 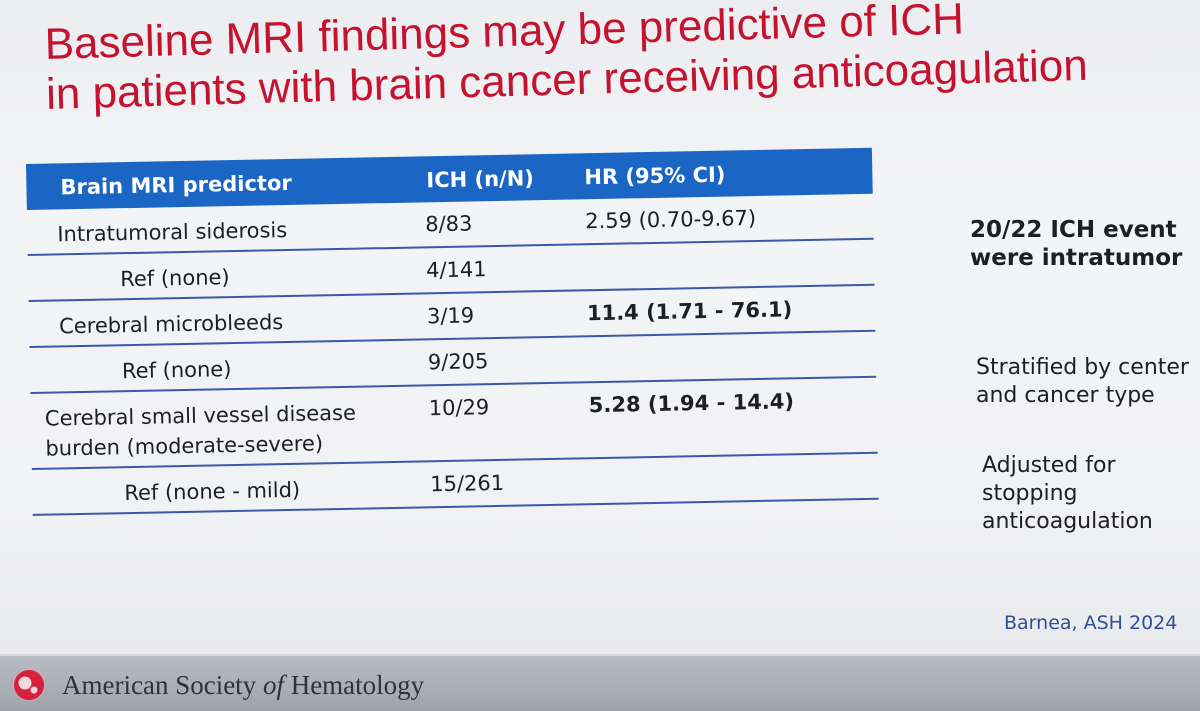 I want to click on organization-name: American Society of Hematology, so click(x=243, y=685).